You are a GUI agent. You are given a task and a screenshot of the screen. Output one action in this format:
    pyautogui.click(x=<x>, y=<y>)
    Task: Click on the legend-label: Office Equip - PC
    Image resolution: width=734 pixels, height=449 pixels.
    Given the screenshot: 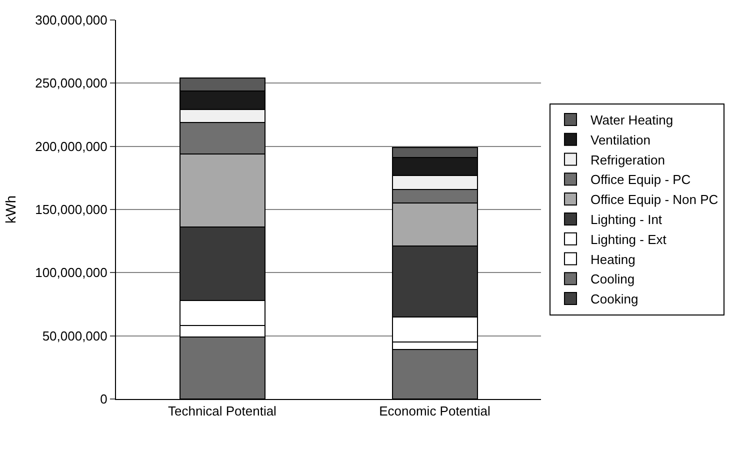 What is the action you would take?
    pyautogui.click(x=640, y=180)
    